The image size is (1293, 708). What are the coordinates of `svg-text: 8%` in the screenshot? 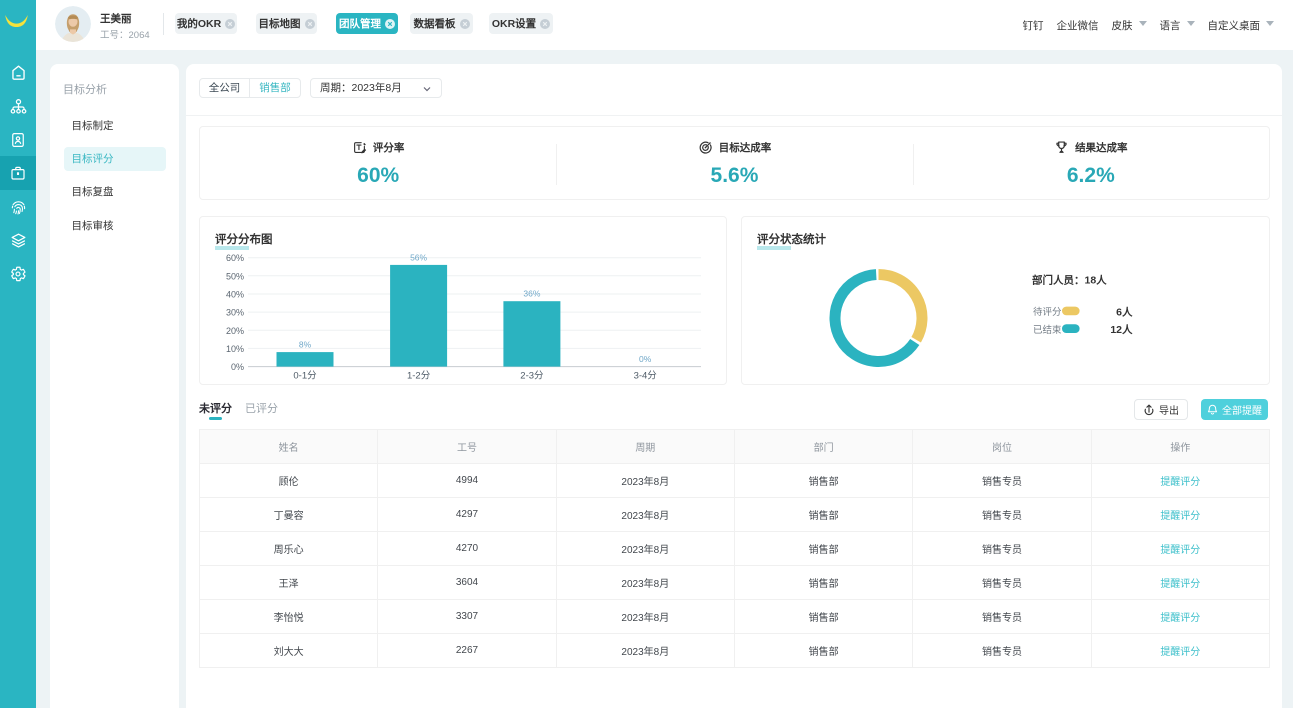 It's located at (305, 345).